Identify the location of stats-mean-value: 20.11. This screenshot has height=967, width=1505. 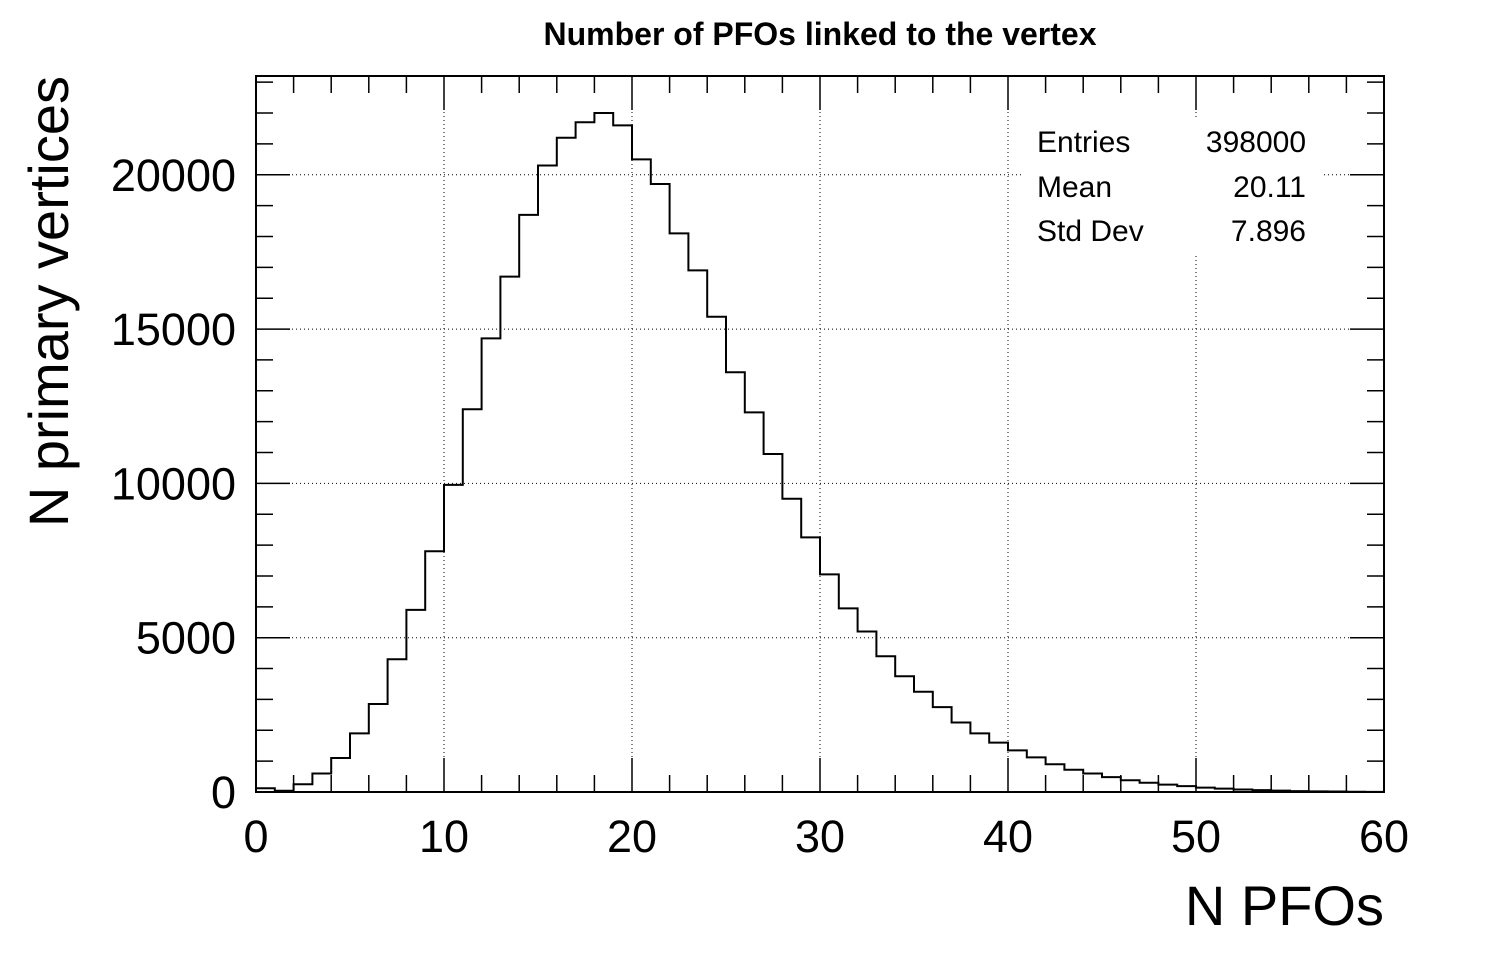
(1269, 187).